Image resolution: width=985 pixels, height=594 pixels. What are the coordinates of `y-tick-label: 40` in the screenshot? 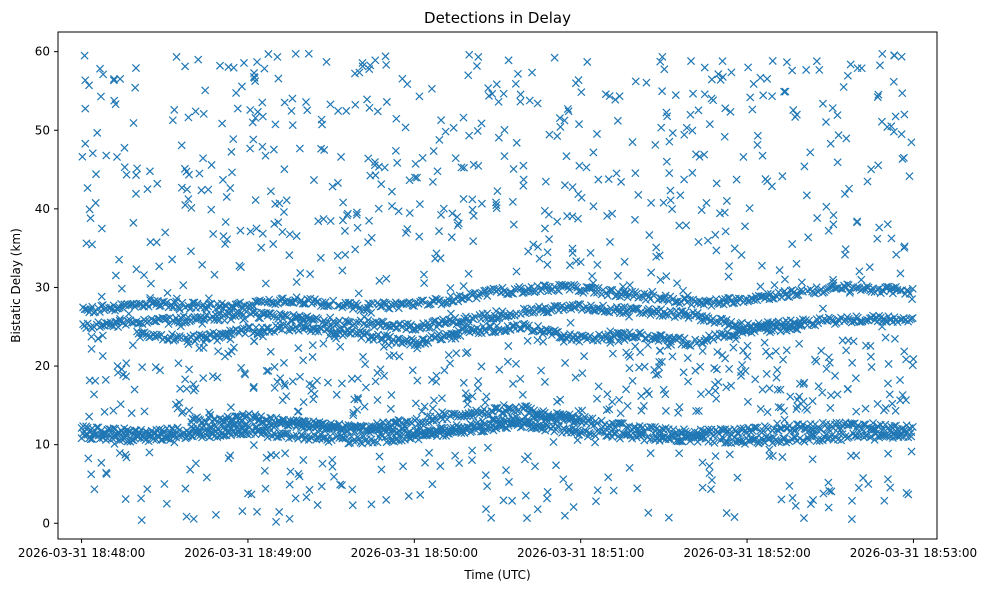 It's located at (42, 209).